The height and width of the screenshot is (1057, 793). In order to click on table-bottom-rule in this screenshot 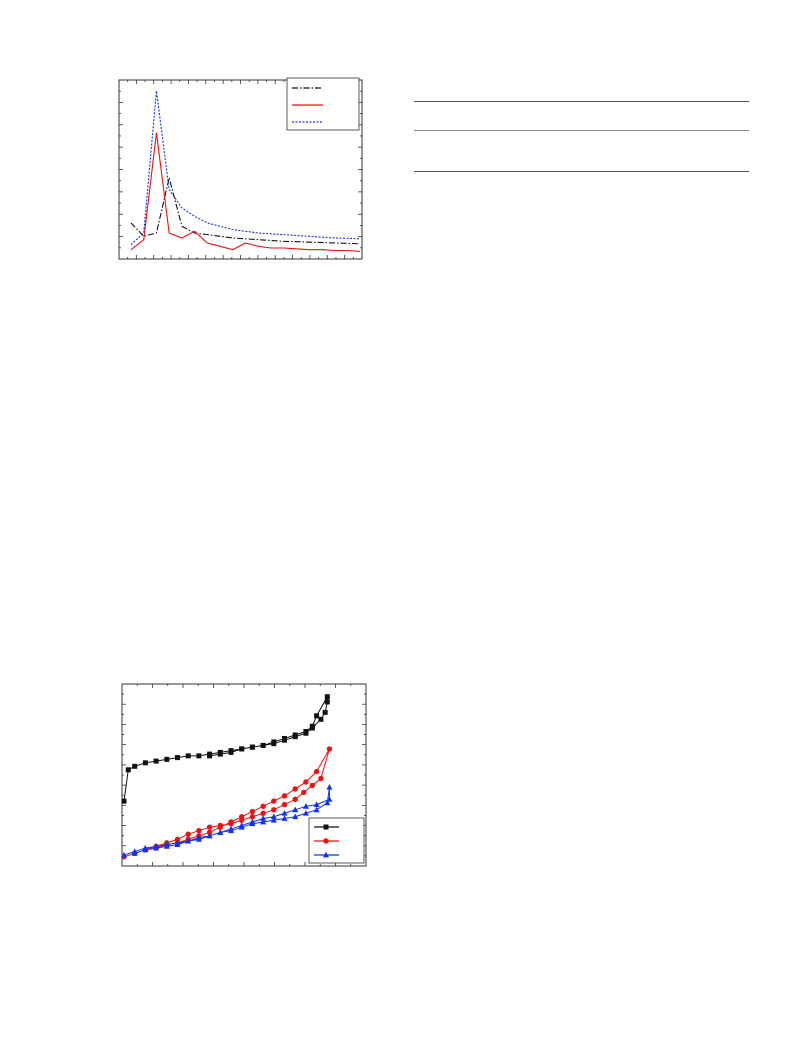, I will do `click(581, 171)`.